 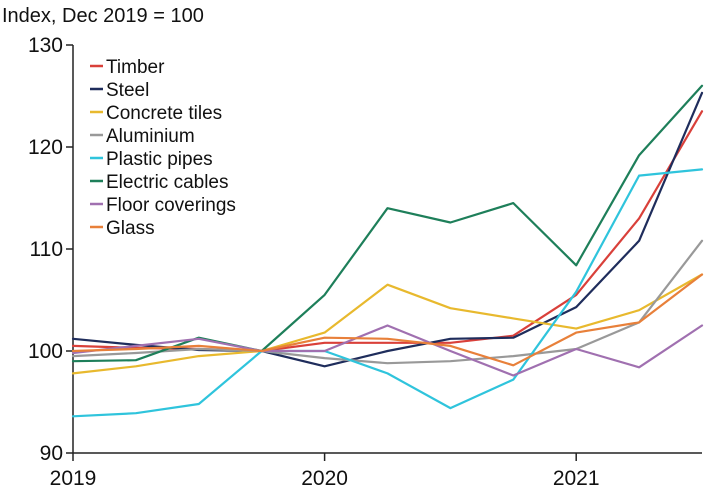 I want to click on legend-label-floor-coverings: Floor coverings, so click(x=171, y=205).